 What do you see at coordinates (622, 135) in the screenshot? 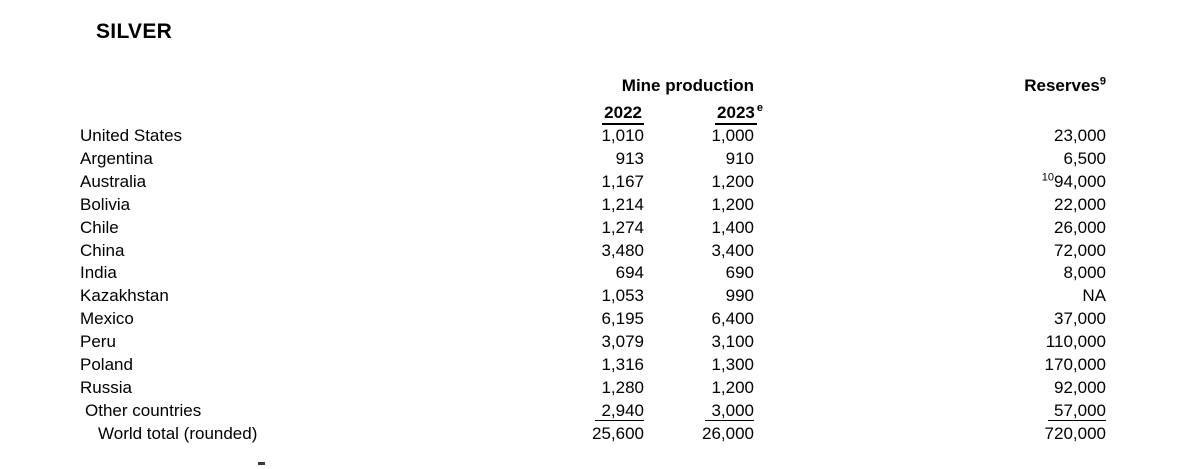
I see `production-2022-value: 1,010` at bounding box center [622, 135].